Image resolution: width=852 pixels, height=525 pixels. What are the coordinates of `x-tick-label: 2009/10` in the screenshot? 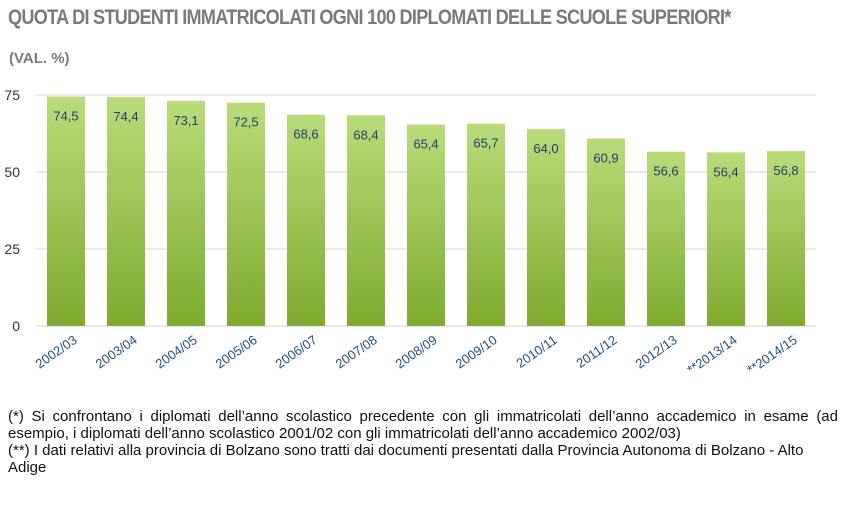 It's located at (476, 351).